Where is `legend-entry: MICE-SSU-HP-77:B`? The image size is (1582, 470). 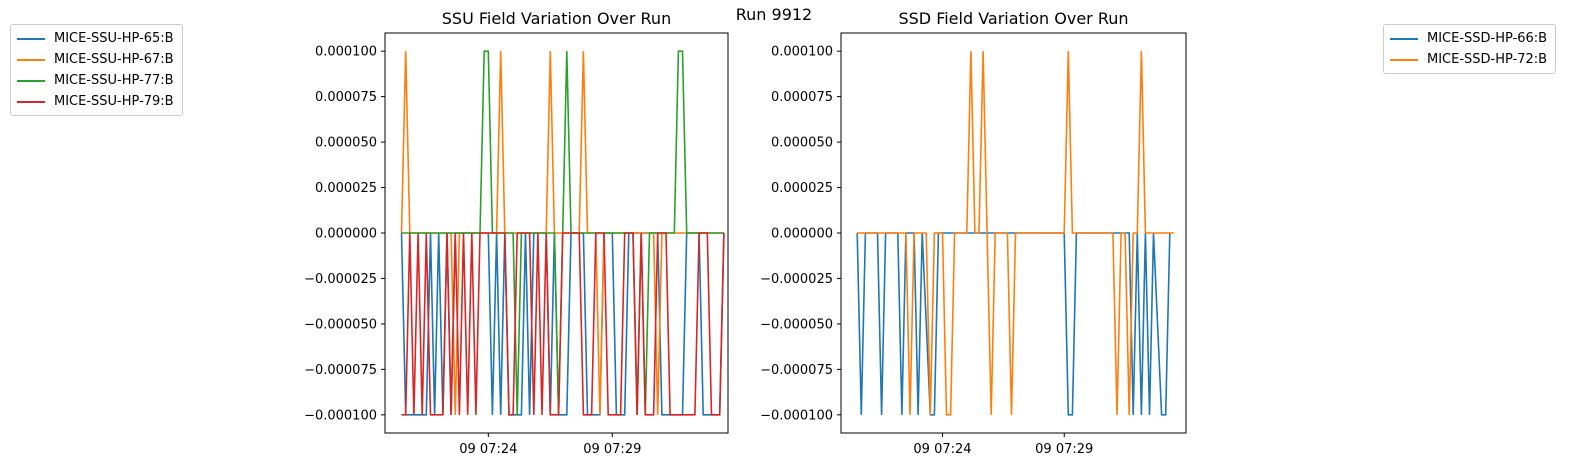
legend-entry: MICE-SSU-HP-77:B is located at coordinates (95, 80).